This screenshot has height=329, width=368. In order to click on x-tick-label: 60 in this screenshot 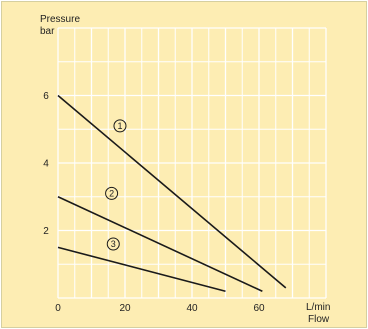, I will do `click(259, 308)`.